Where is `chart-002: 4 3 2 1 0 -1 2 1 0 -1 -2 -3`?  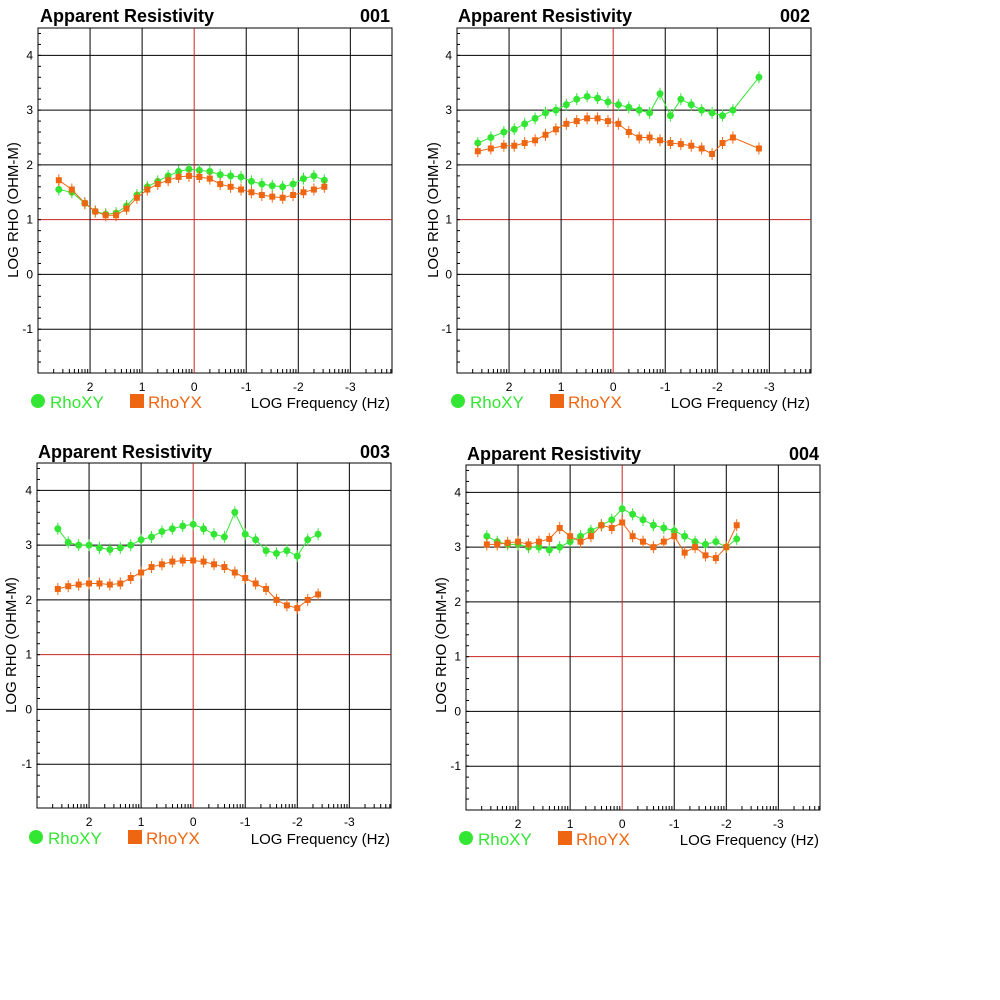
chart-002: 4 3 2 1 0 -1 2 1 0 -1 -2 -3 is located at coordinates (626, 210).